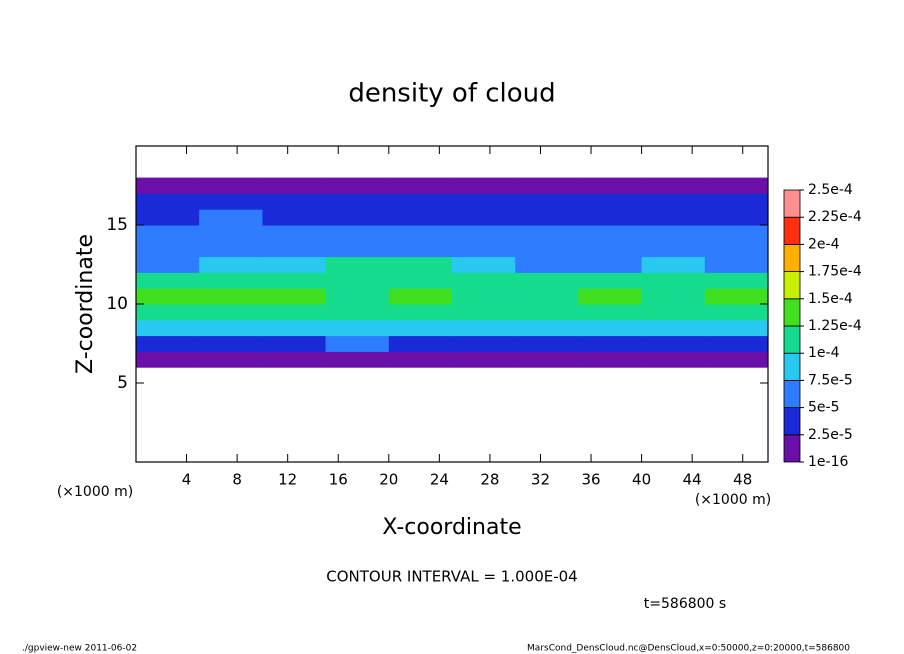  Describe the element at coordinates (733, 500) in the screenshot. I see `x-unit-right: (×1000 m)` at that location.